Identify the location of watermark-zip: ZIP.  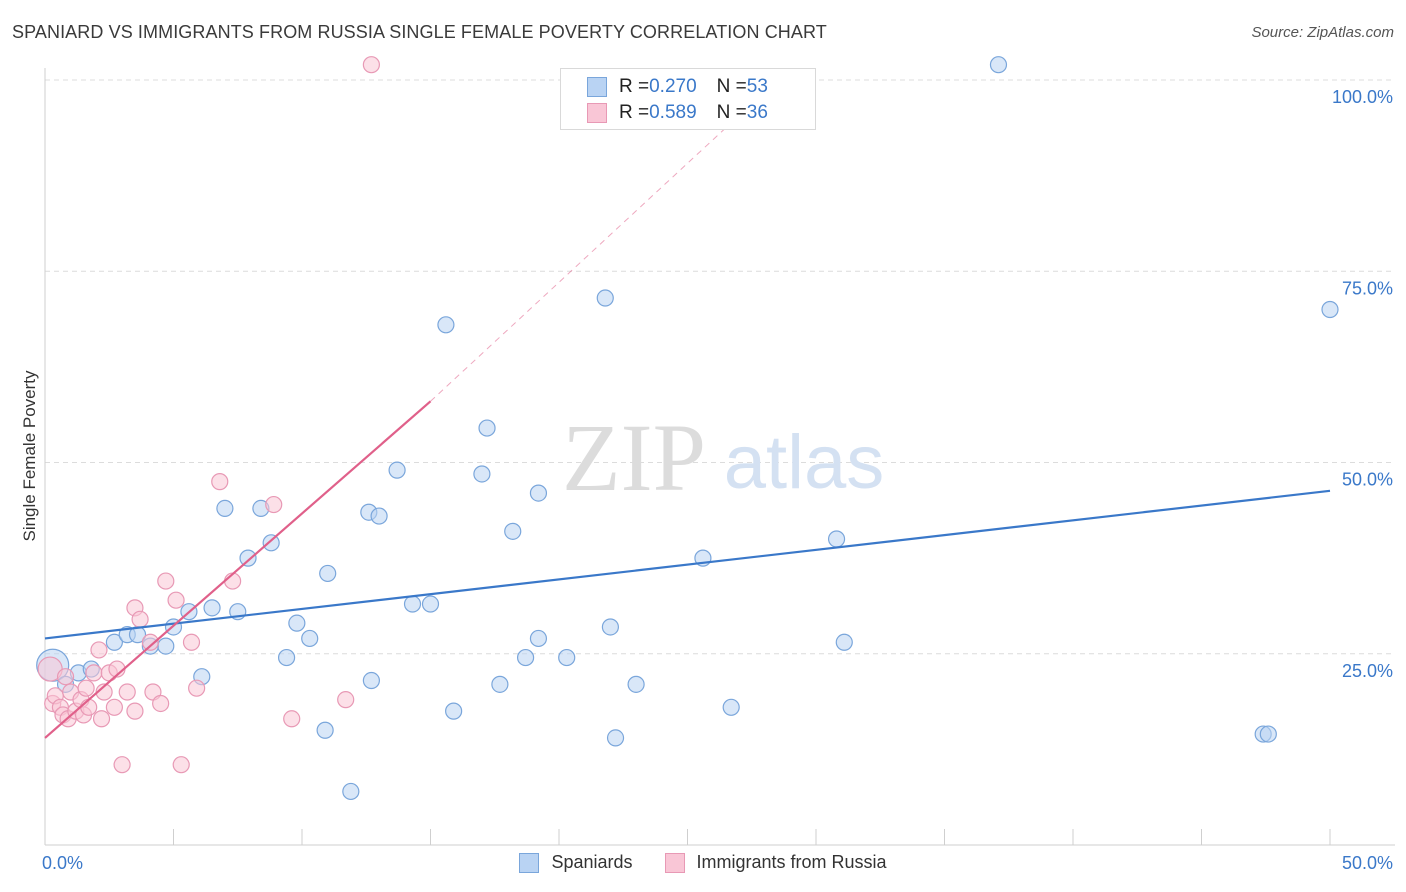
(634, 457).